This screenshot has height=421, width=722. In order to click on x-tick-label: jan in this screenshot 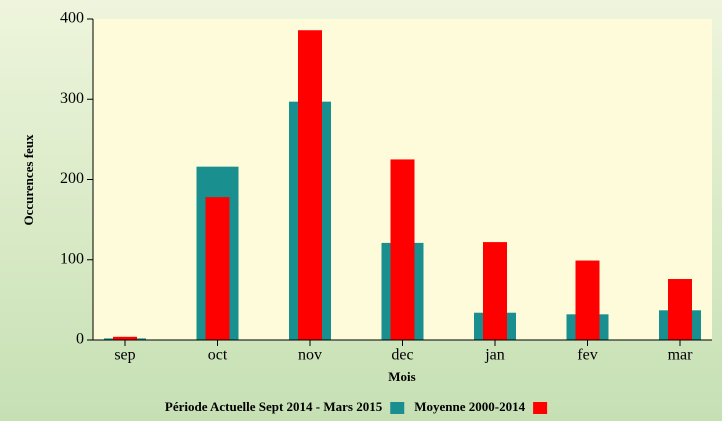, I will do `click(494, 355)`.